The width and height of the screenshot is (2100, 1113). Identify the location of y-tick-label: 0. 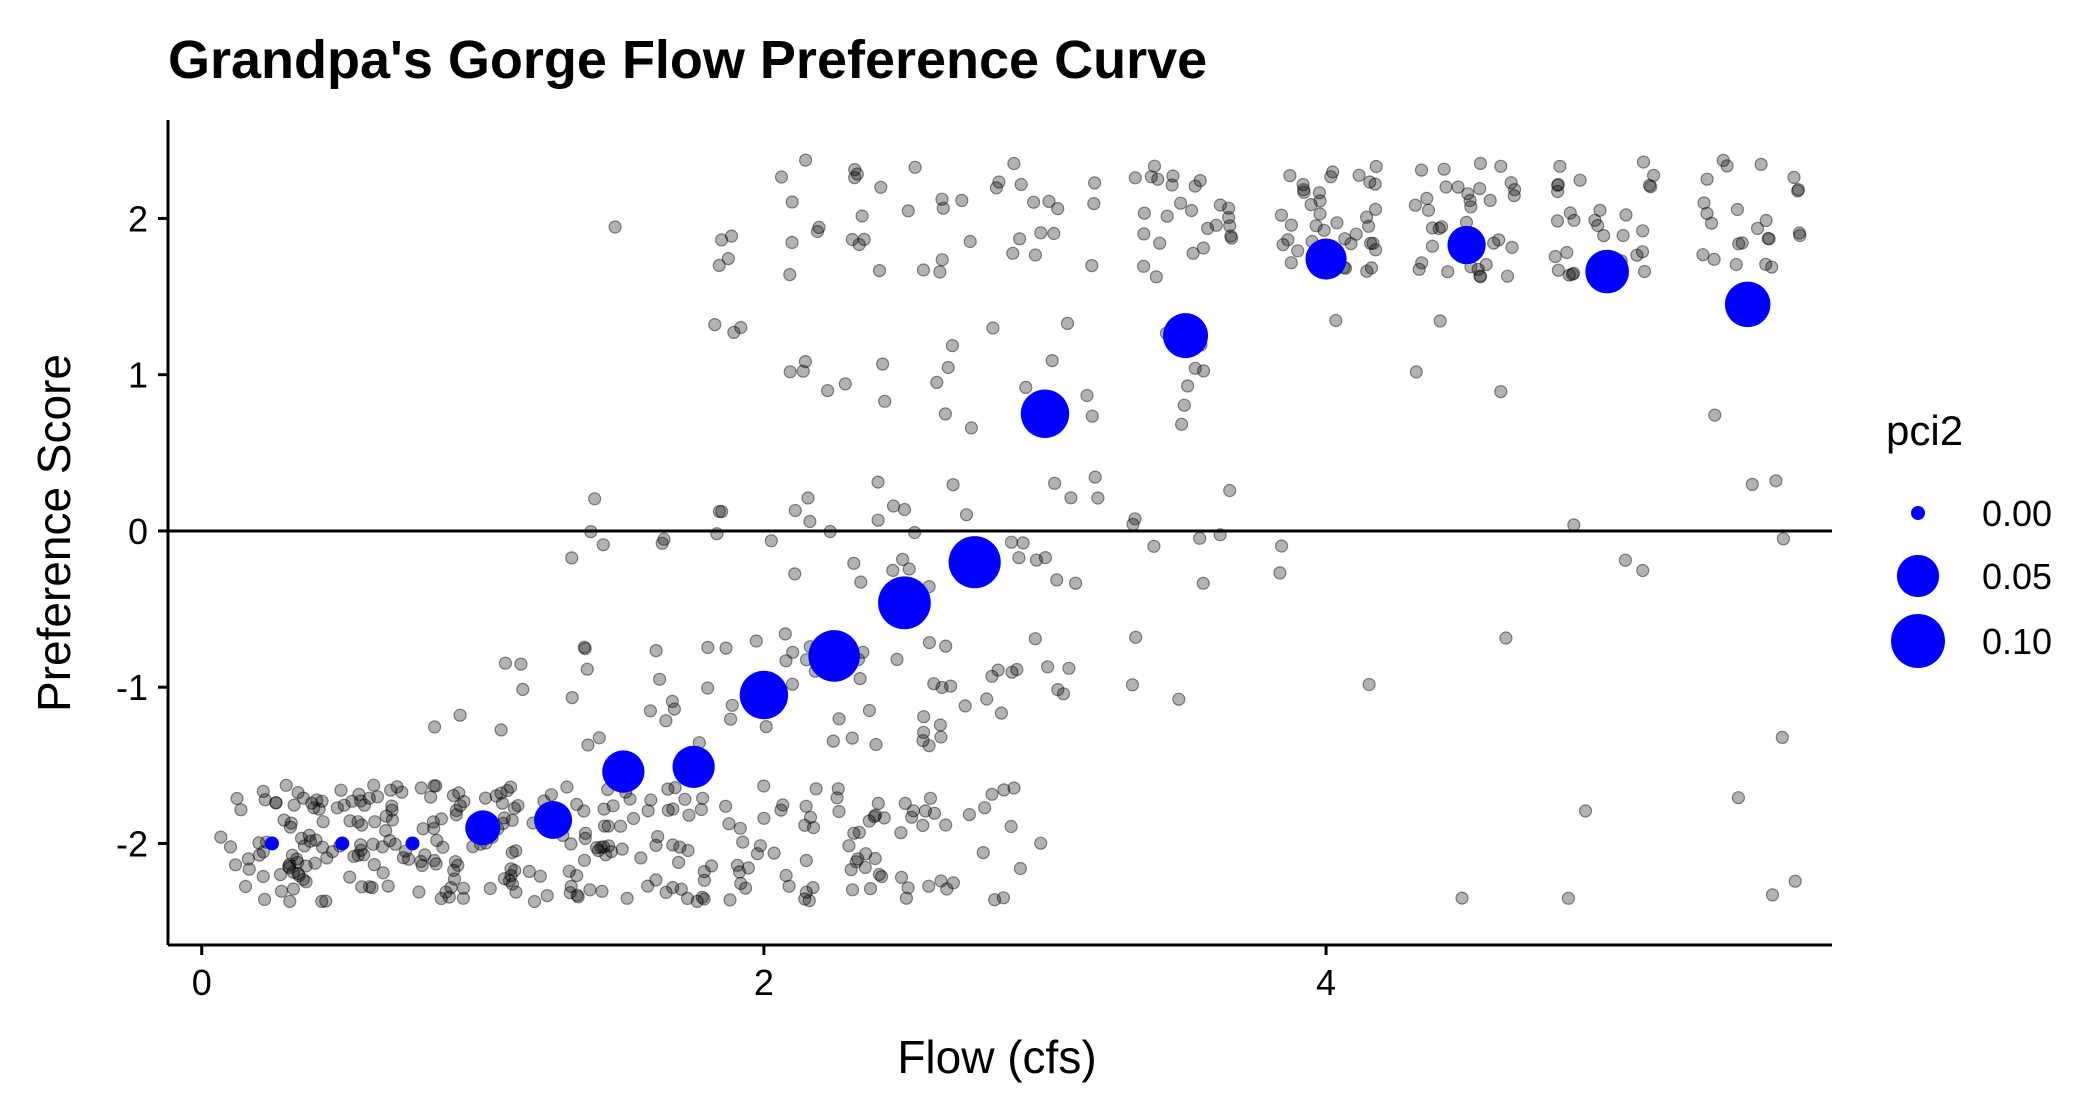
(138, 531).